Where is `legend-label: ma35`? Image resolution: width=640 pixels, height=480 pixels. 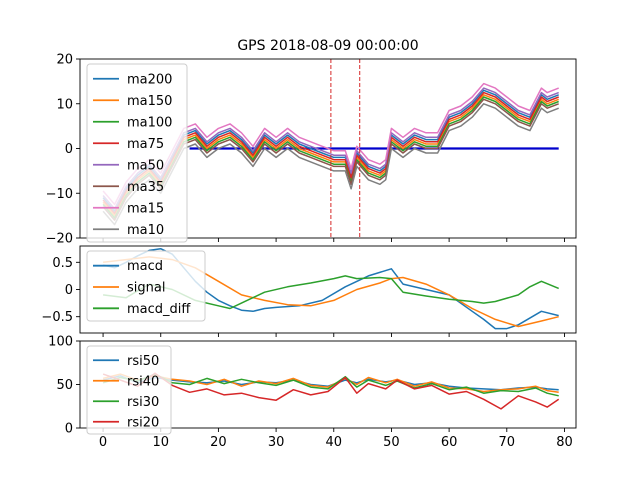 legend-label: ma35 is located at coordinates (145, 187).